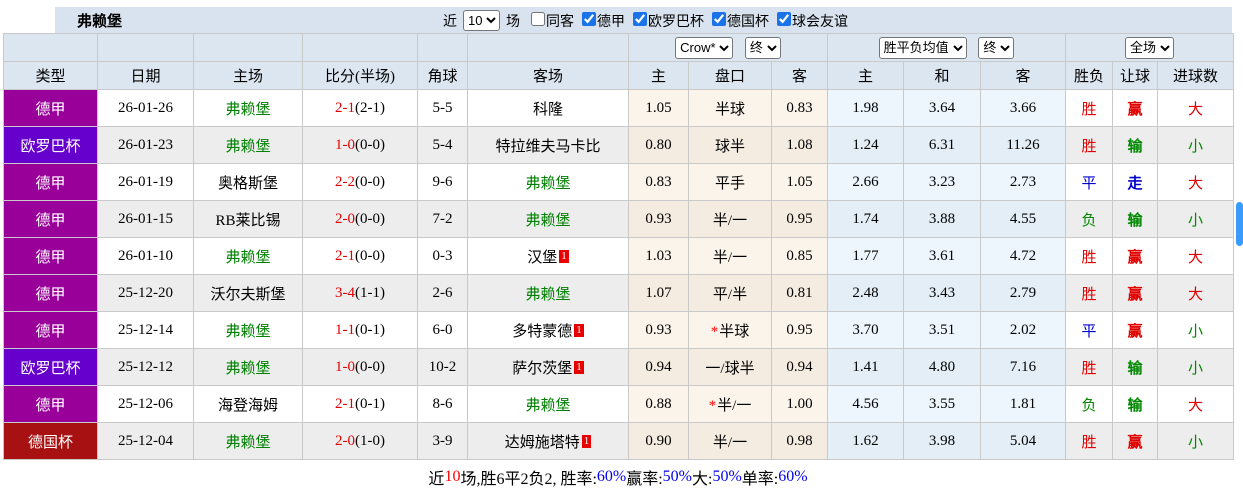 The width and height of the screenshot is (1243, 494). What do you see at coordinates (145, 182) in the screenshot?
I see `date-cell: 26-01-19` at bounding box center [145, 182].